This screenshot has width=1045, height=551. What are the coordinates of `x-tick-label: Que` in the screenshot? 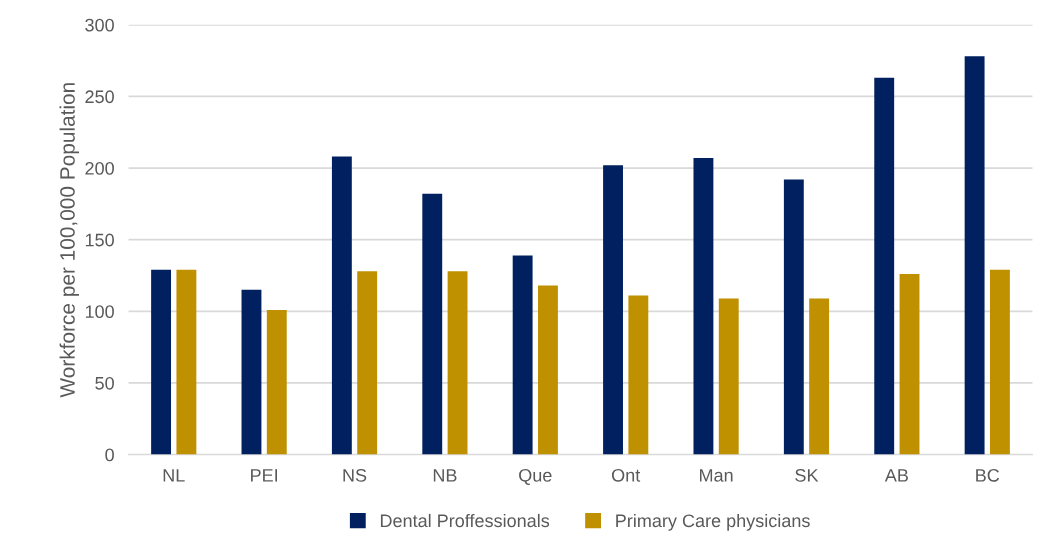 It's located at (535, 476).